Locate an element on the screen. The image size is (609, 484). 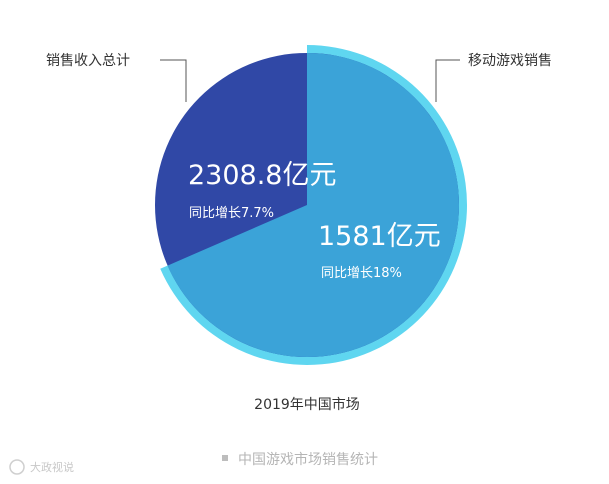
watermark: 大政视说 is located at coordinates (41, 467).